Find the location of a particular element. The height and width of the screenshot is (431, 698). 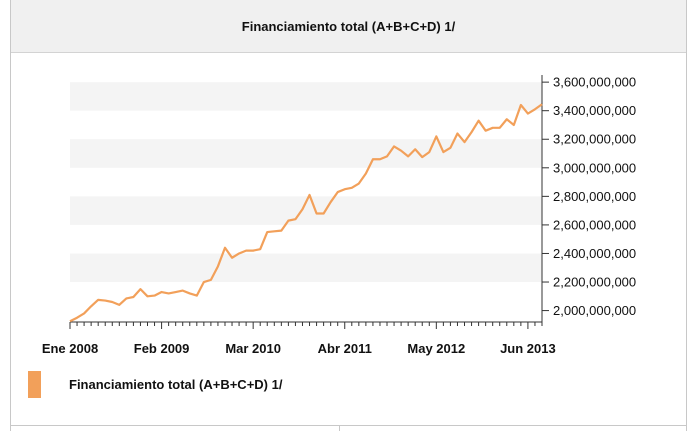

y-tick-label: 2,400,000,000 is located at coordinates (594, 253).